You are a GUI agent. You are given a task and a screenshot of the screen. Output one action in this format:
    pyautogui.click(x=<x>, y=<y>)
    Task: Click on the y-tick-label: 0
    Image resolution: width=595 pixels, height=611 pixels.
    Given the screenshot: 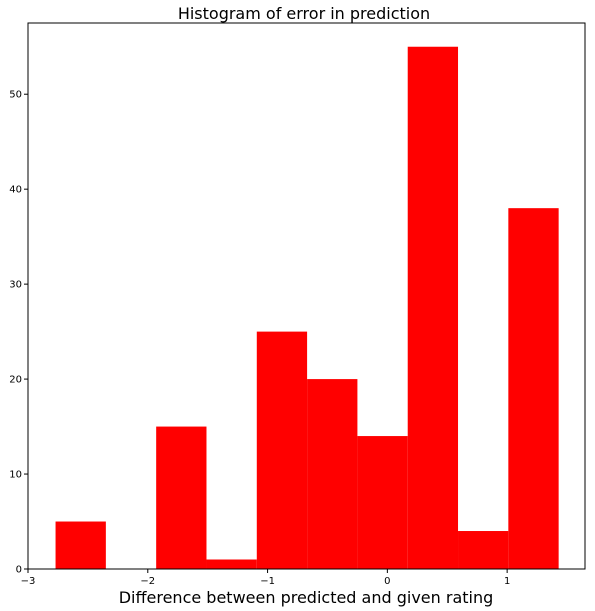 What is the action you would take?
    pyautogui.click(x=19, y=570)
    